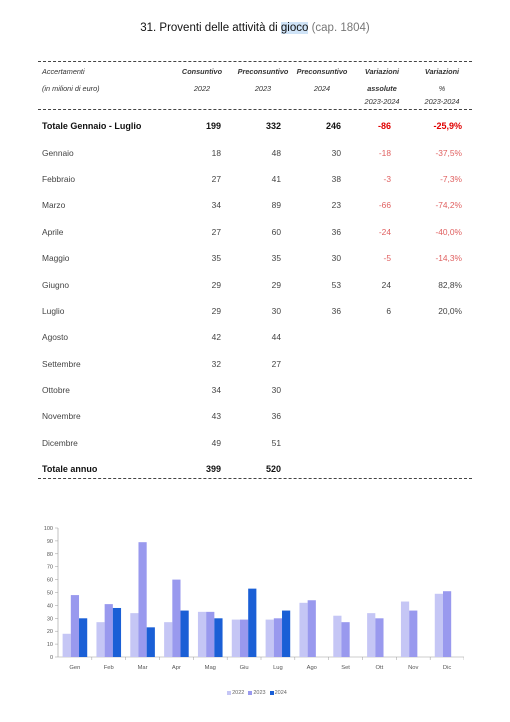 Image resolution: width=510 pixels, height=722 pixels. I want to click on bar-2023-ott, so click(379, 637).